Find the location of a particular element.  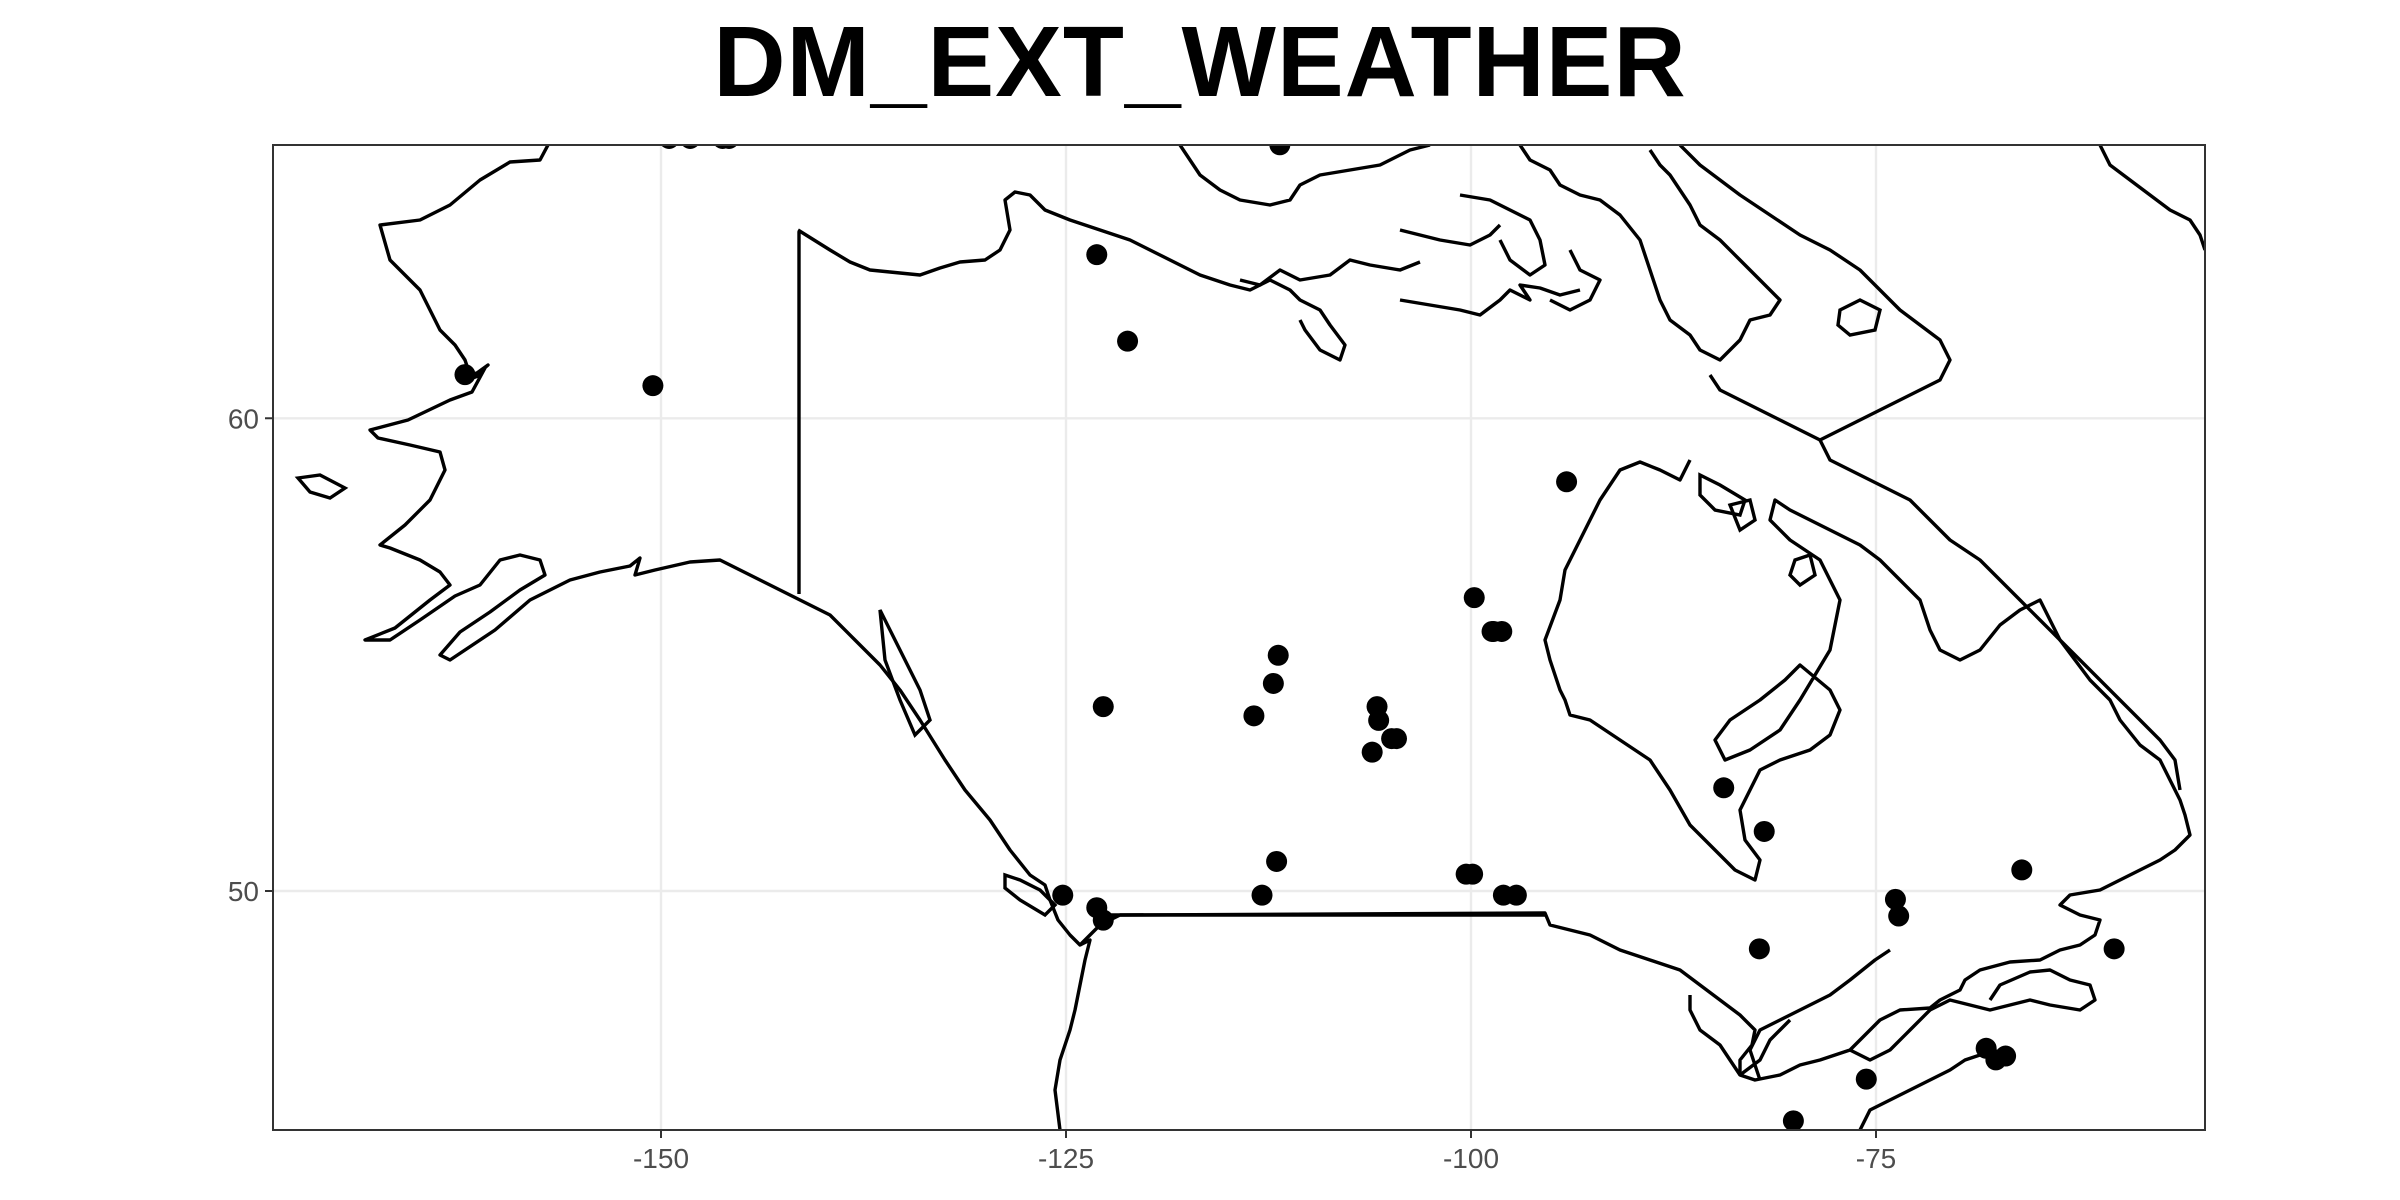

x-axis: -150 -125 -100 -75 is located at coordinates (1264, 1152).